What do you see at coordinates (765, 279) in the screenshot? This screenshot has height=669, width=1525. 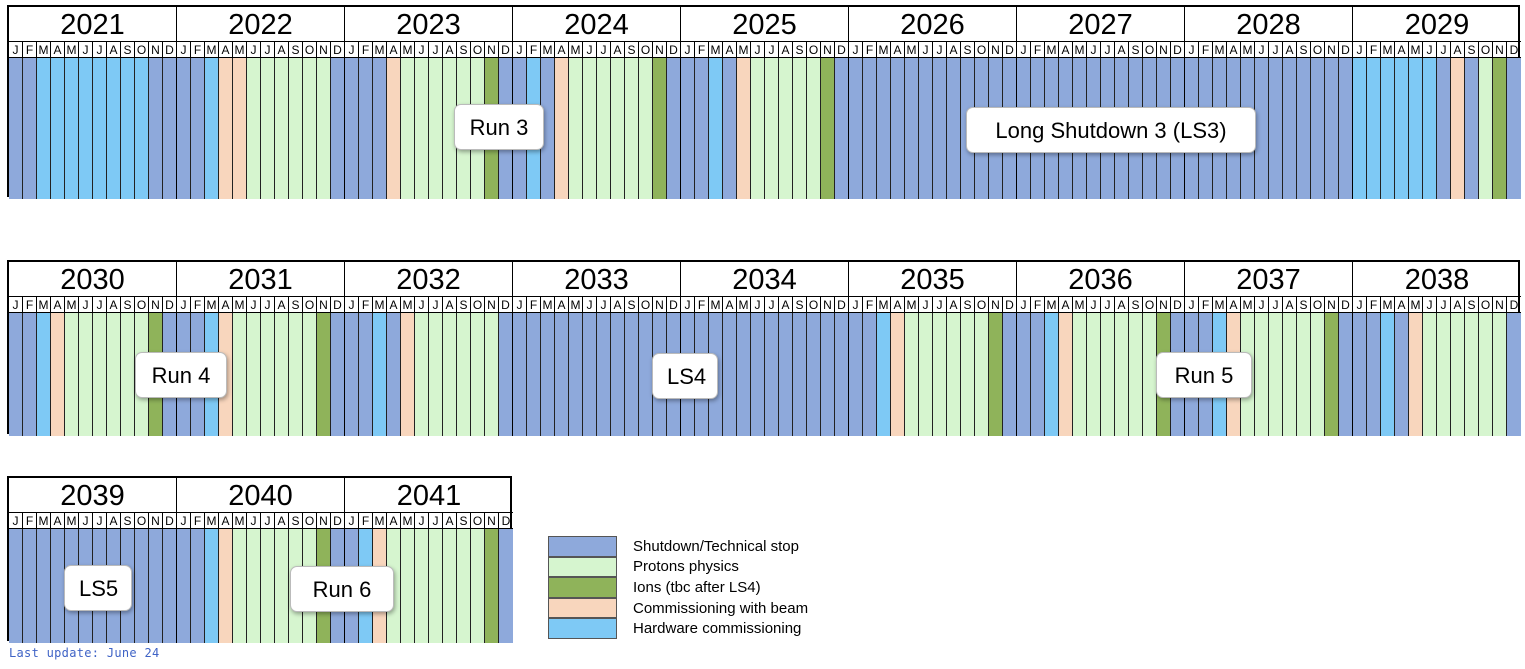 I see `year-header: 2034` at bounding box center [765, 279].